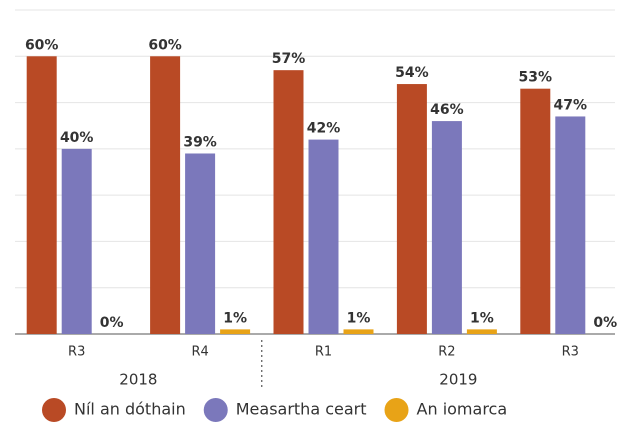 This screenshot has width=635, height=424. I want to click on value-label: 46%, so click(447, 110).